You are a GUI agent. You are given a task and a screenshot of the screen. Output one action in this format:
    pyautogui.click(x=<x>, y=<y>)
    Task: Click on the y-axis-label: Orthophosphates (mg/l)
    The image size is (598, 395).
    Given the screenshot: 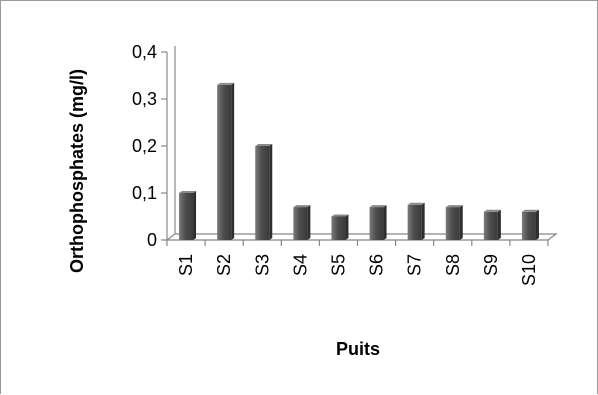 What is the action you would take?
    pyautogui.click(x=77, y=171)
    